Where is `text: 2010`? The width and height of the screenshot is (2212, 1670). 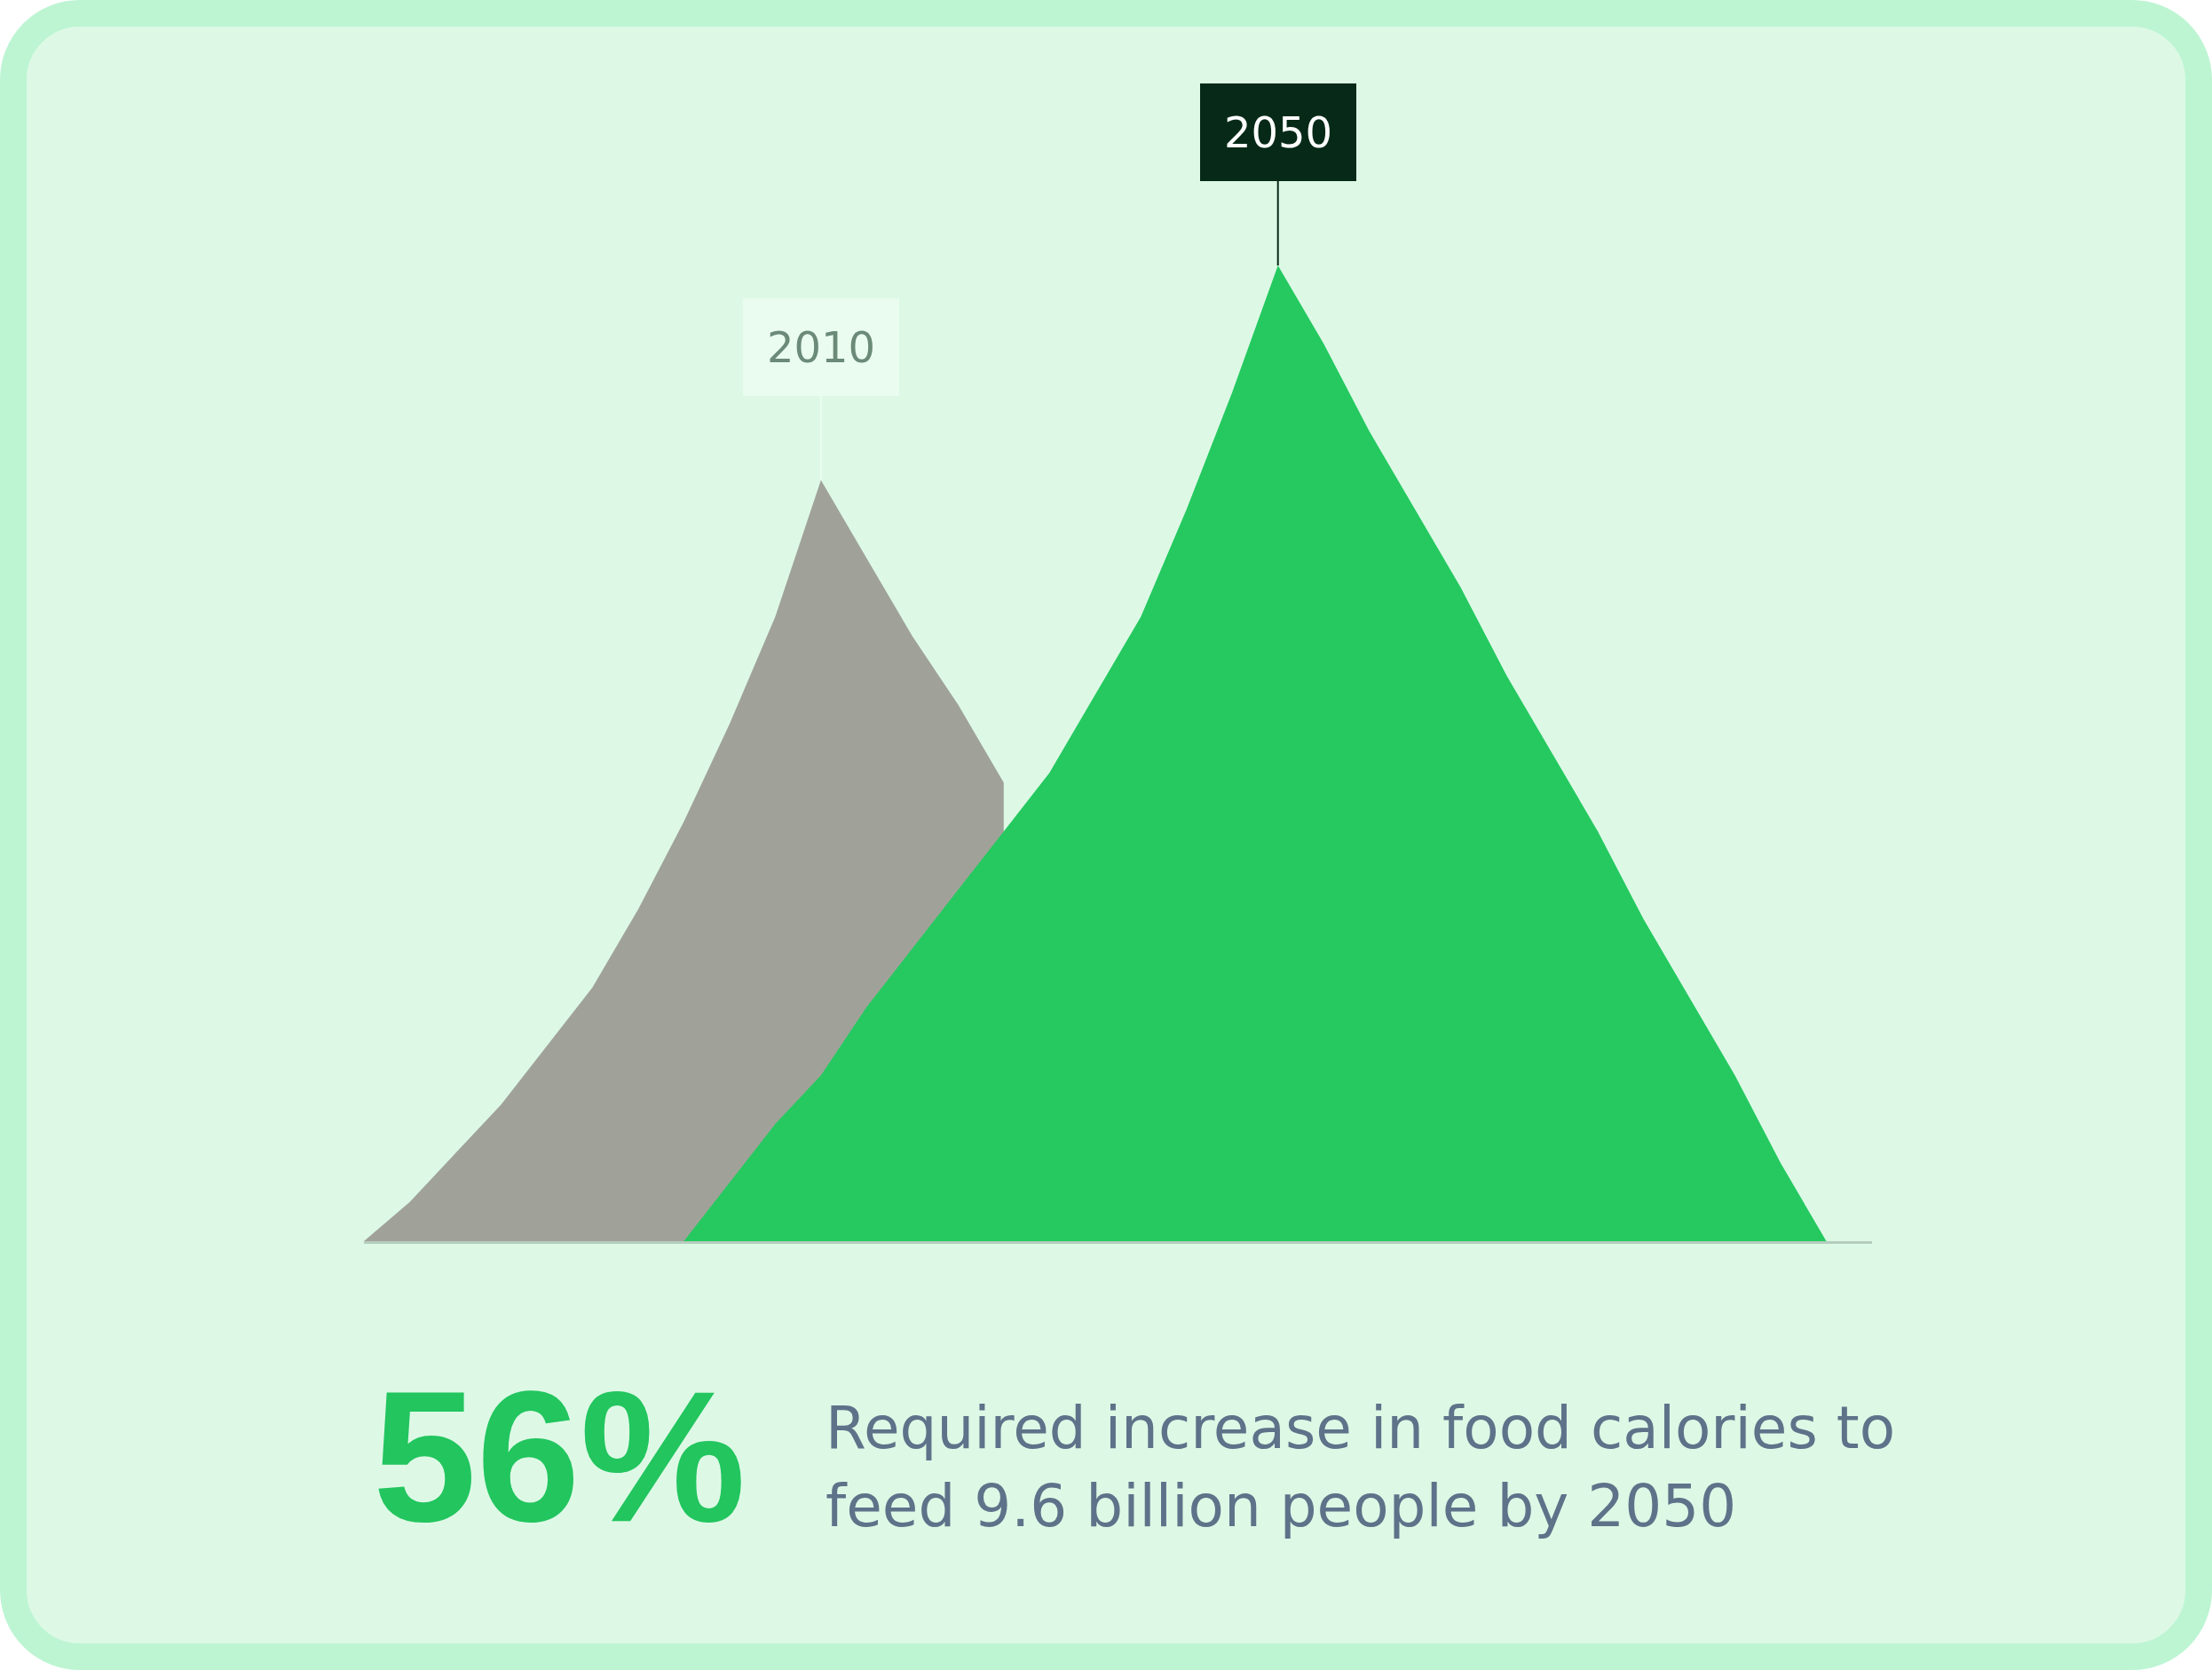
text: 2010 is located at coordinates (821, 347).